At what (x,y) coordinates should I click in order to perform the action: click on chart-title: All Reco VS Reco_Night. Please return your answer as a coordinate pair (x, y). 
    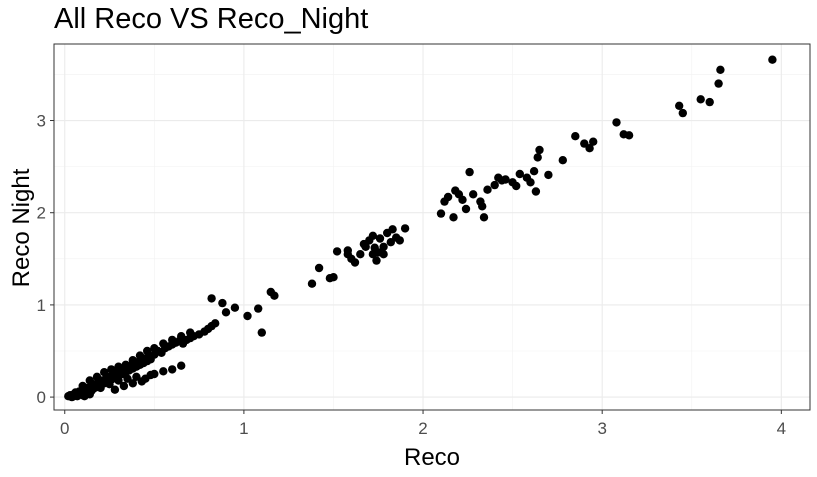
    Looking at the image, I should click on (211, 19).